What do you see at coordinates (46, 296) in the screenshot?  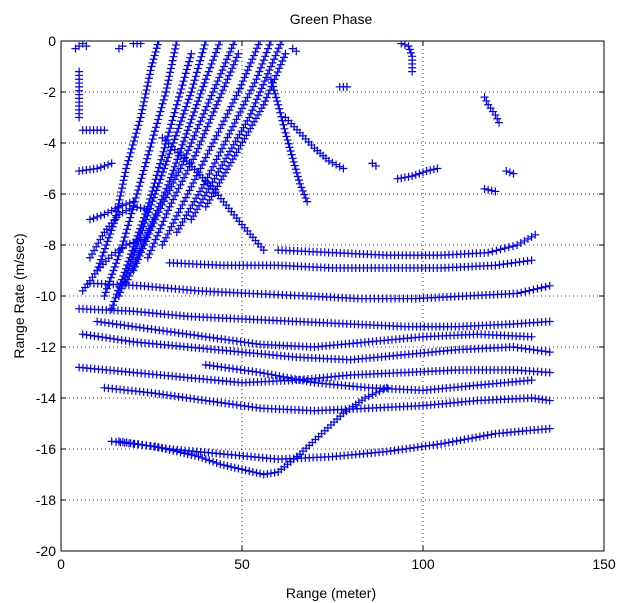 I see `y-tick-label: -10` at bounding box center [46, 296].